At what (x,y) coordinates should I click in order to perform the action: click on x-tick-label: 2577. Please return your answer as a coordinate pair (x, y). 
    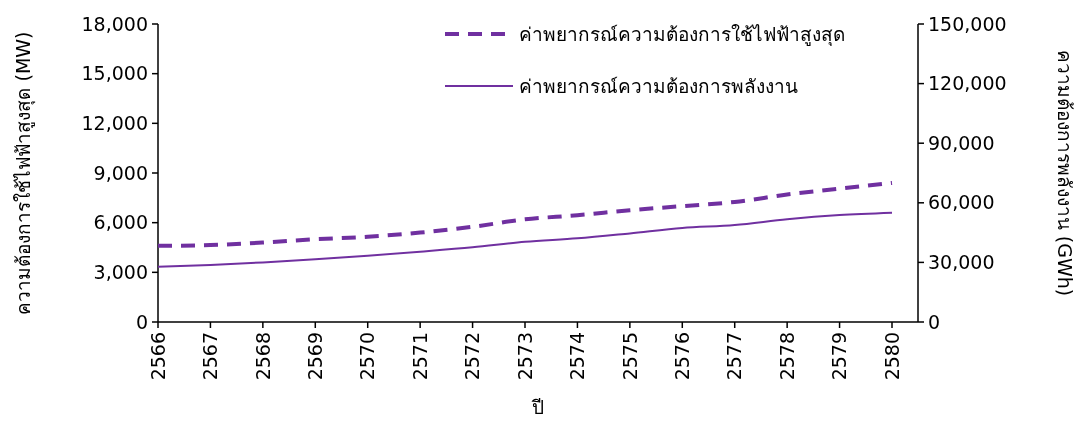
    Looking at the image, I should click on (734, 356).